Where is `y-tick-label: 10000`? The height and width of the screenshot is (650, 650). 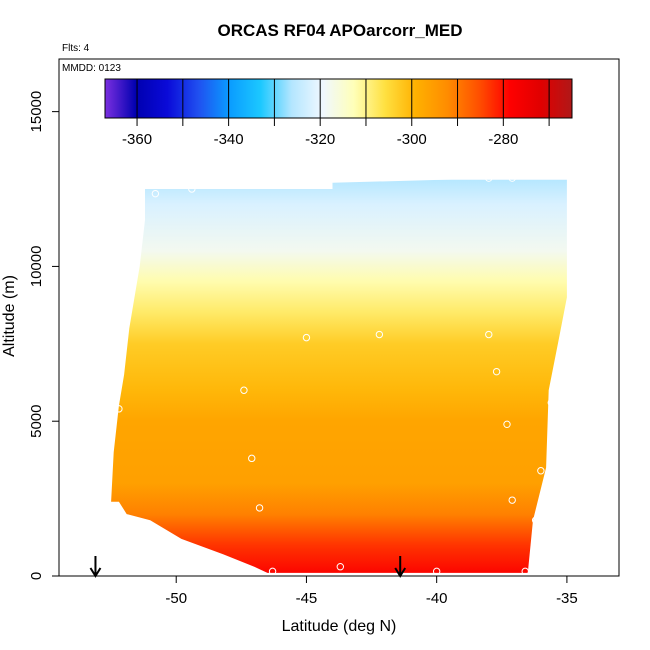
y-tick-label: 10000 is located at coordinates (36, 267).